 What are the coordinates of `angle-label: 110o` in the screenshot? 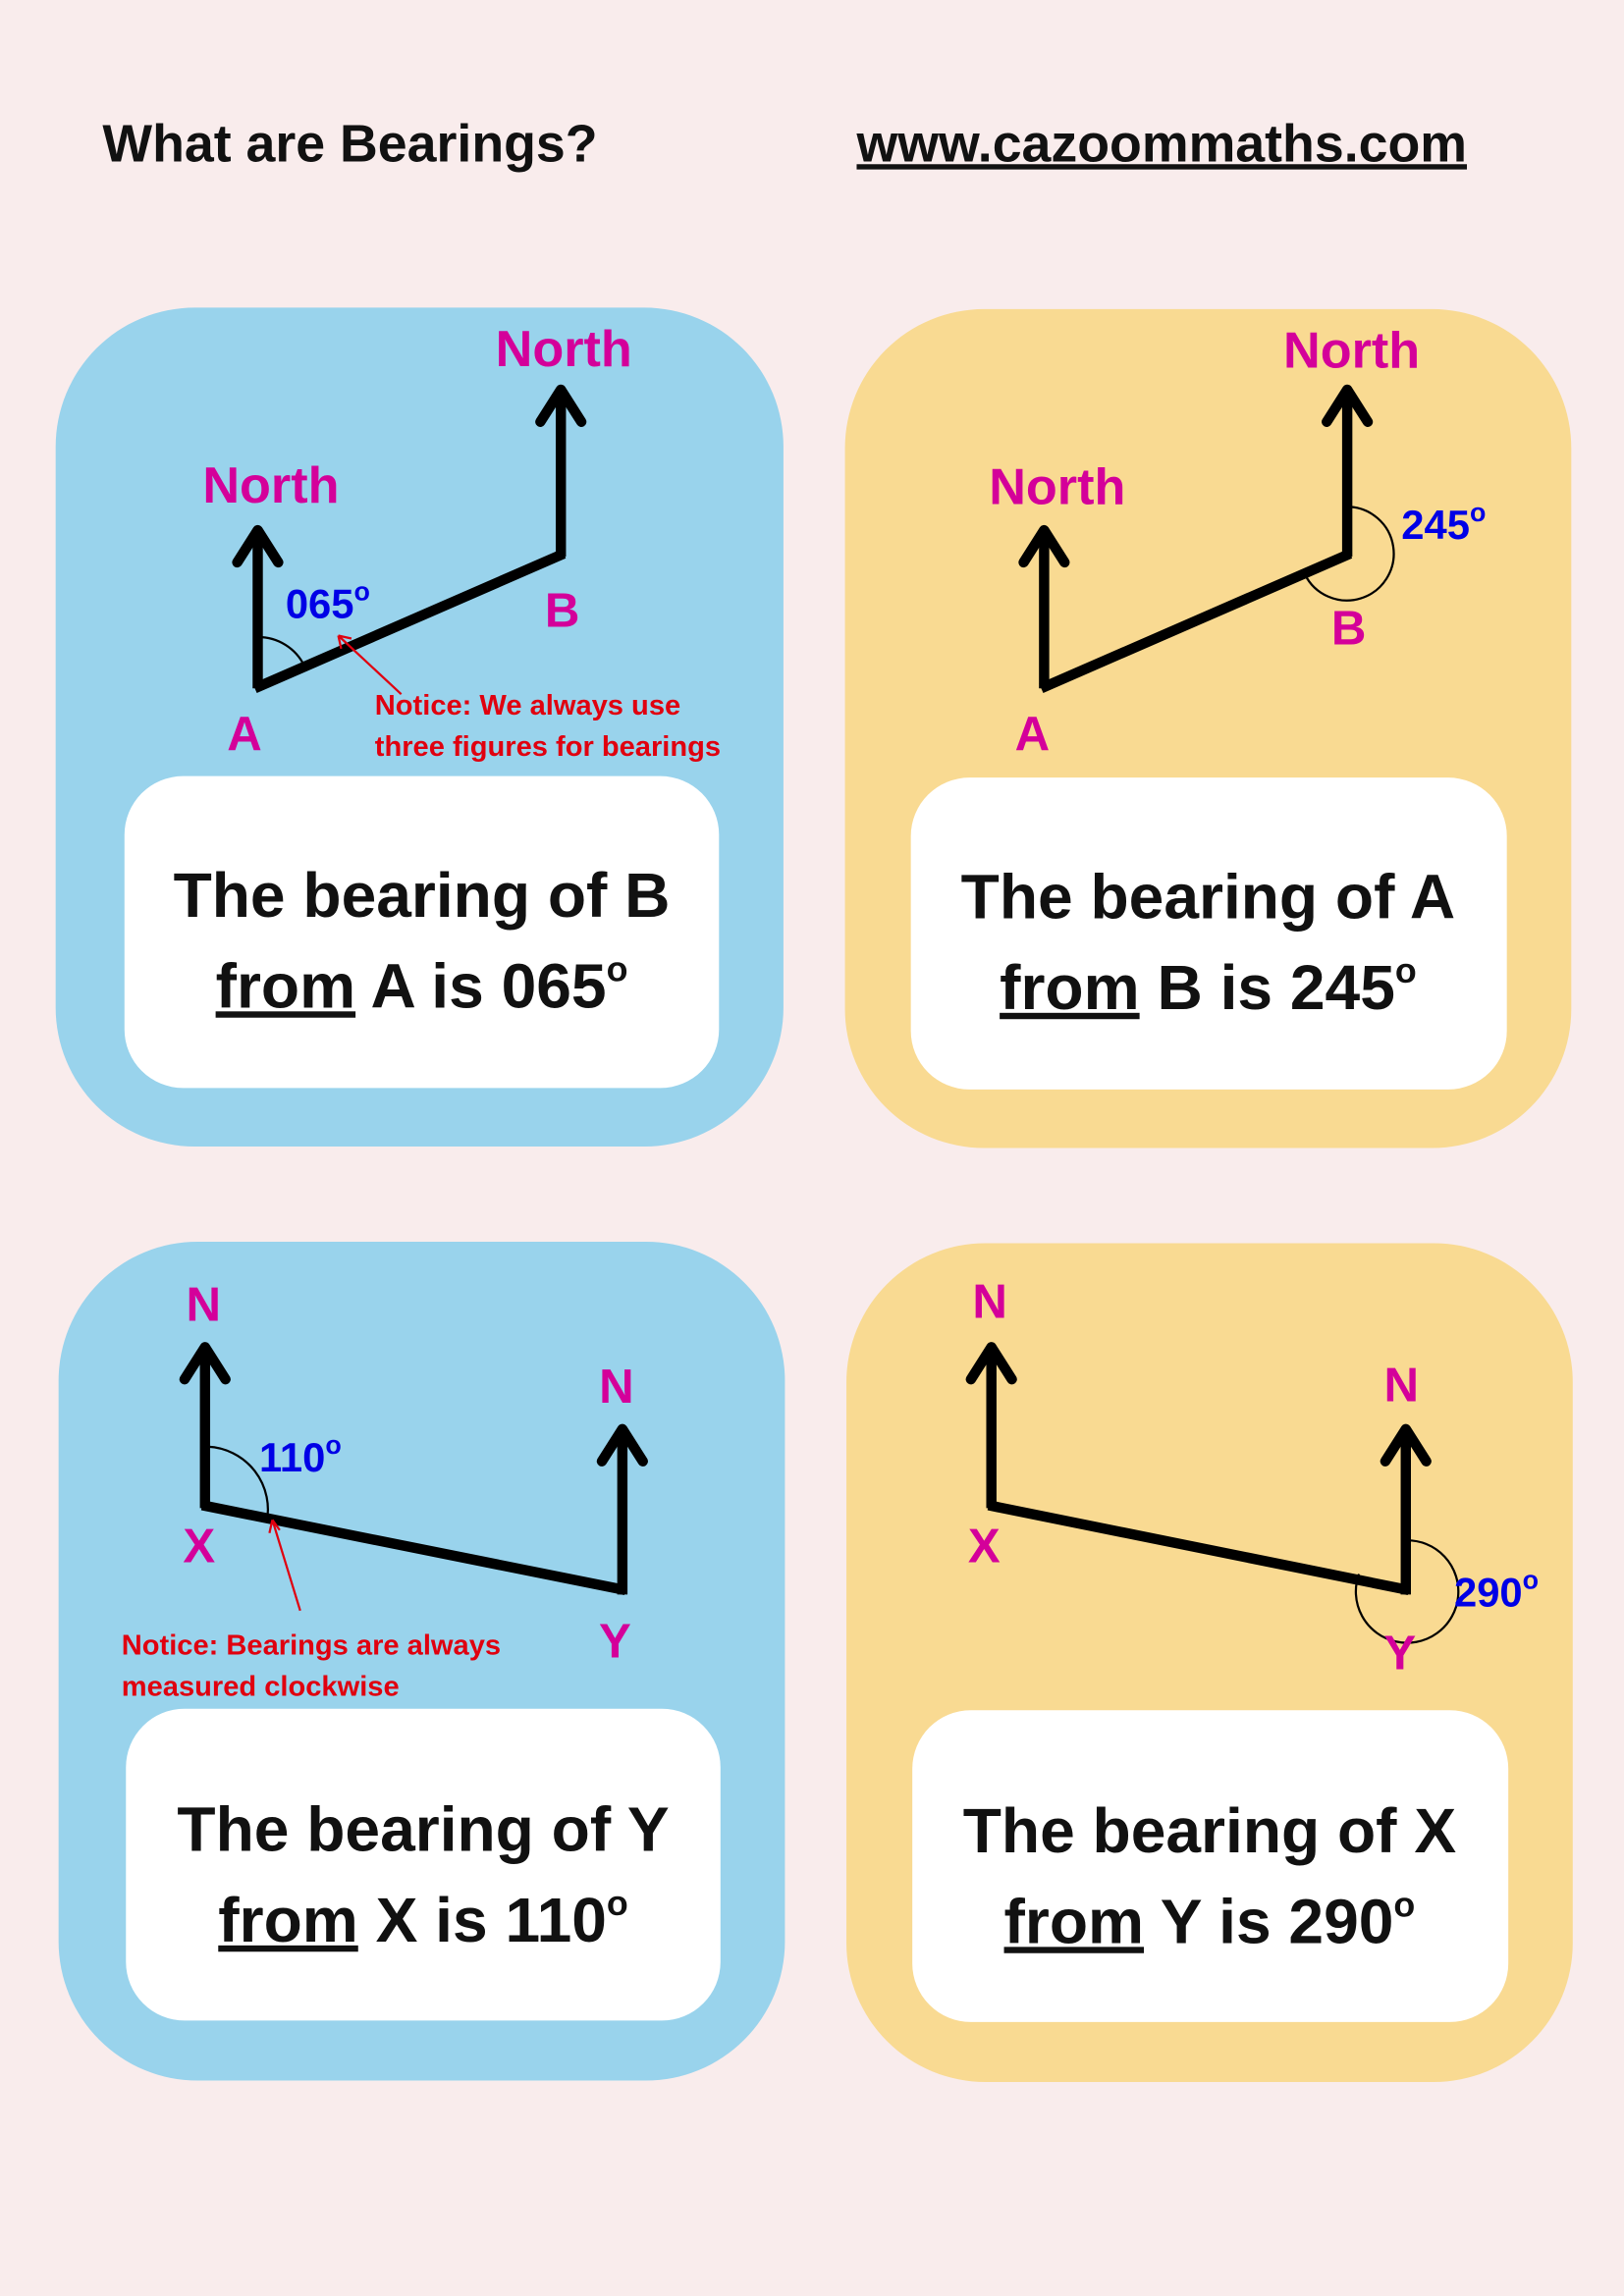 It's located at (300, 1455).